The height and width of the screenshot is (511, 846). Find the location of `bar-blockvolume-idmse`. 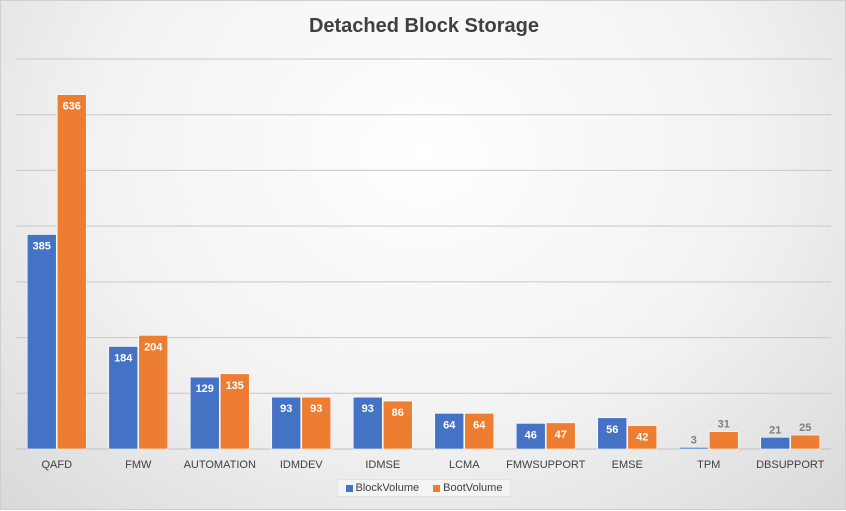

bar-blockvolume-idmse is located at coordinates (367, 423).